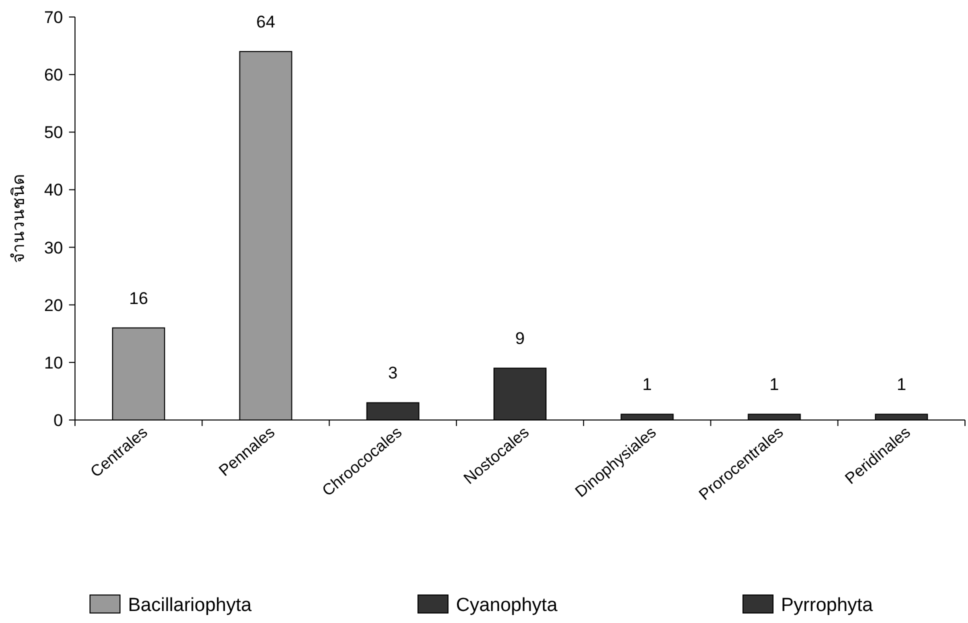 The height and width of the screenshot is (623, 968). What do you see at coordinates (393, 373) in the screenshot?
I see `data-label: 3` at bounding box center [393, 373].